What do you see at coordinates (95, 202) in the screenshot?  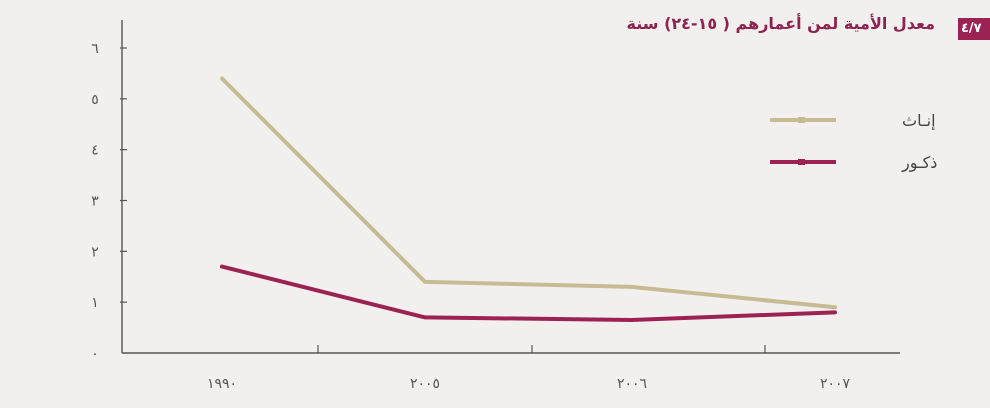 I see `y-tick-label: ٣` at bounding box center [95, 202].